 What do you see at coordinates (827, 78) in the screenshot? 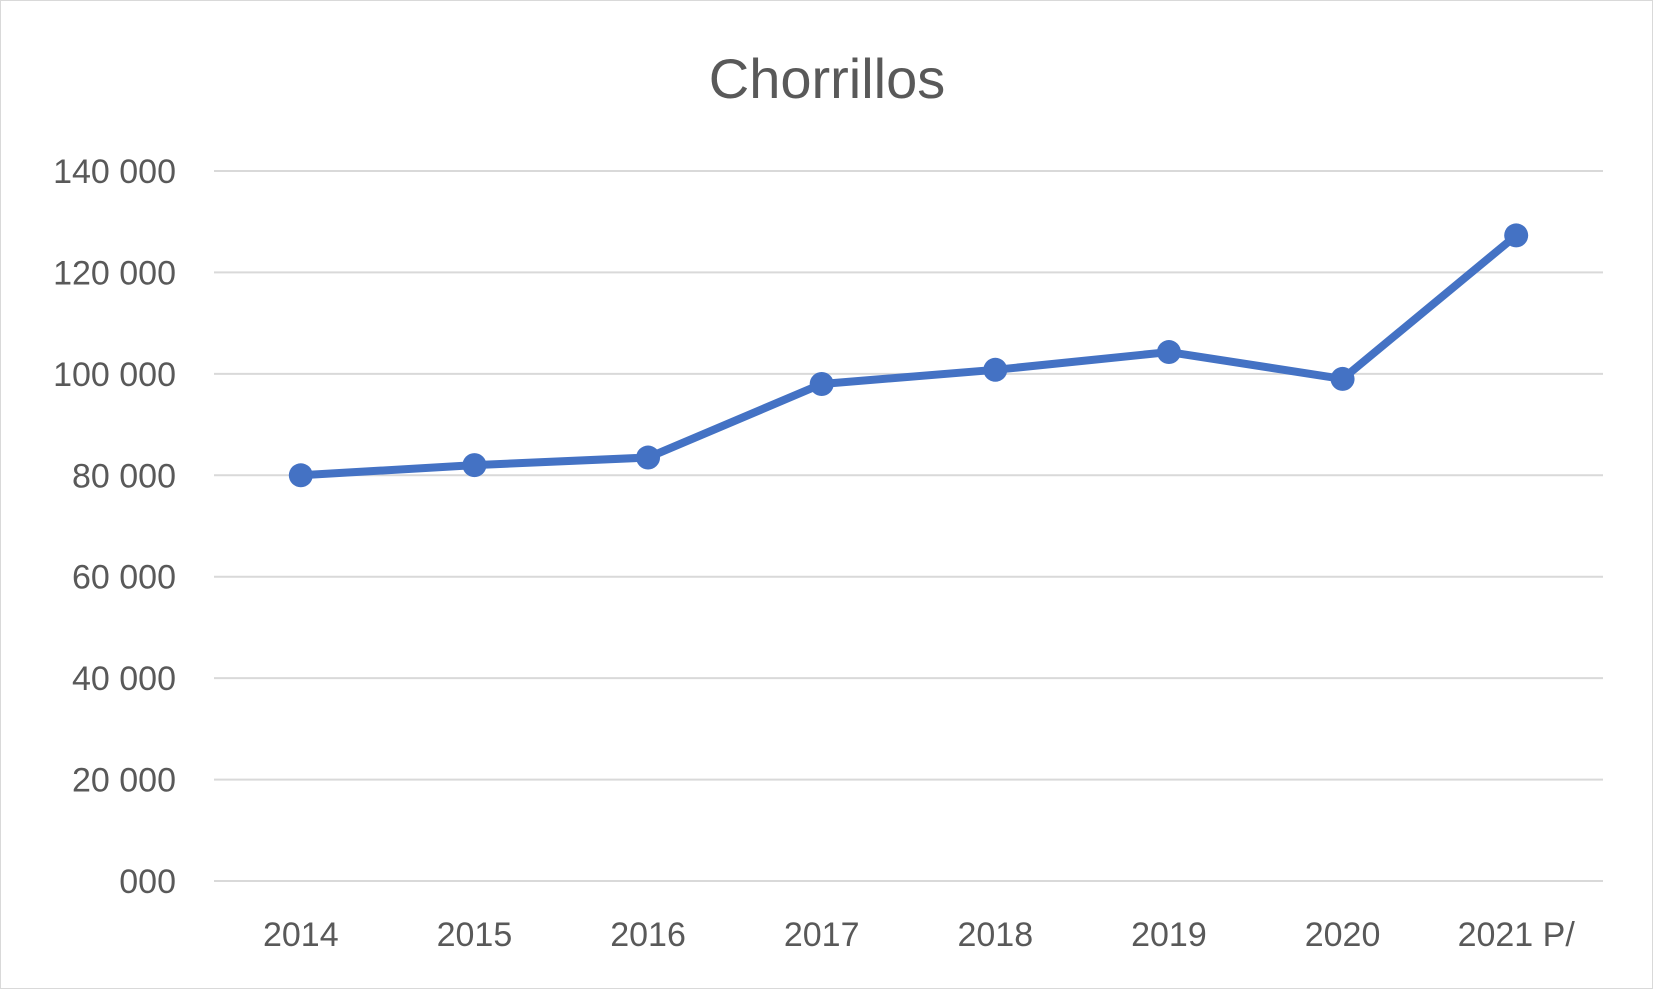
I see `chart-title: Chorrillos` at bounding box center [827, 78].